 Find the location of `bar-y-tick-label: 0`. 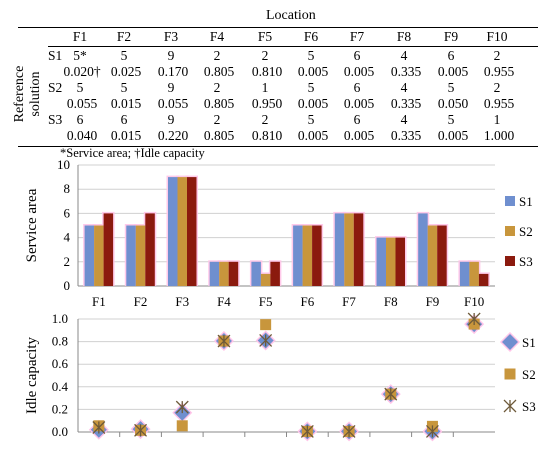

bar-y-tick-label: 0 is located at coordinates (67, 285).